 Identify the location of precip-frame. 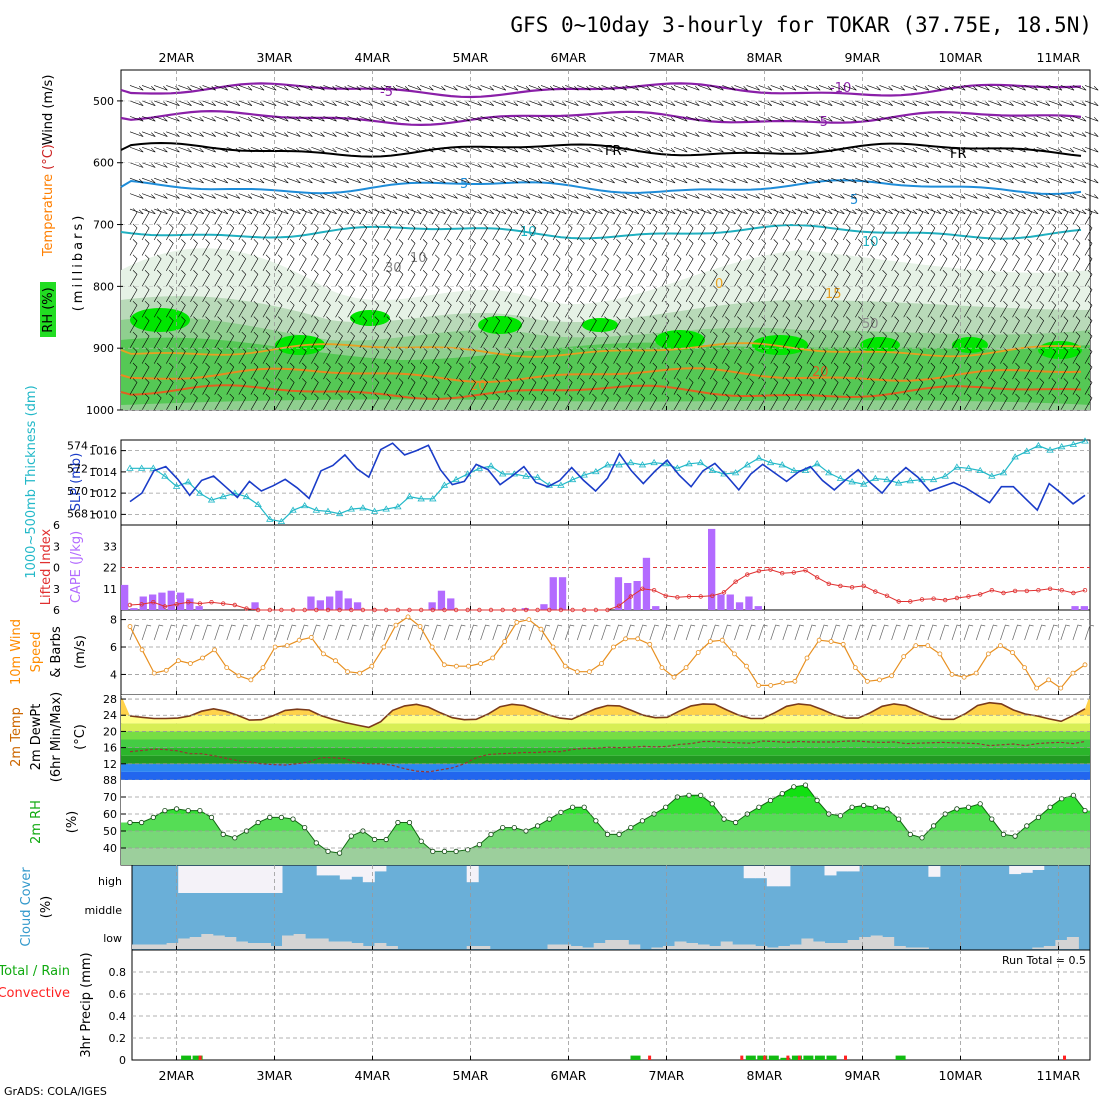
(611, 1005).